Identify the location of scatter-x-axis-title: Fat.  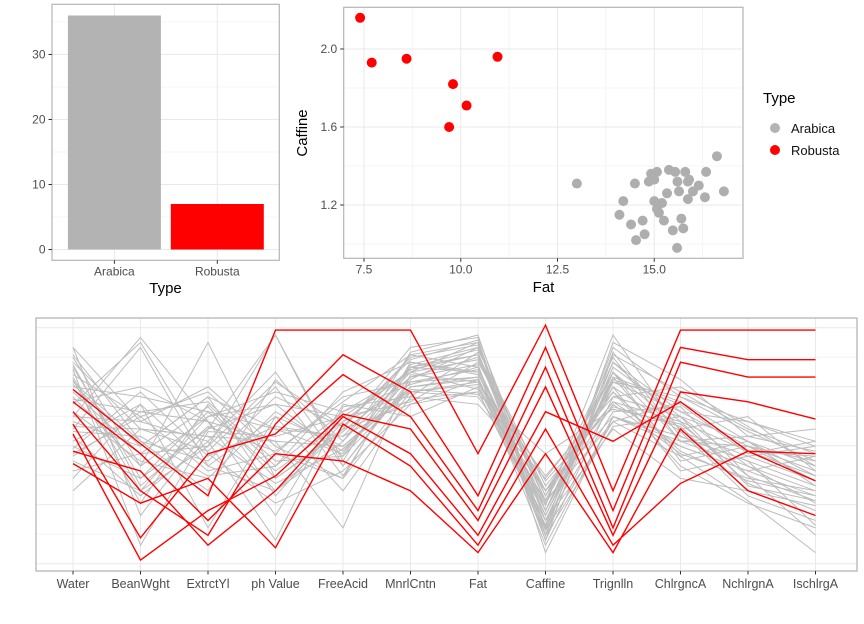
(544, 287).